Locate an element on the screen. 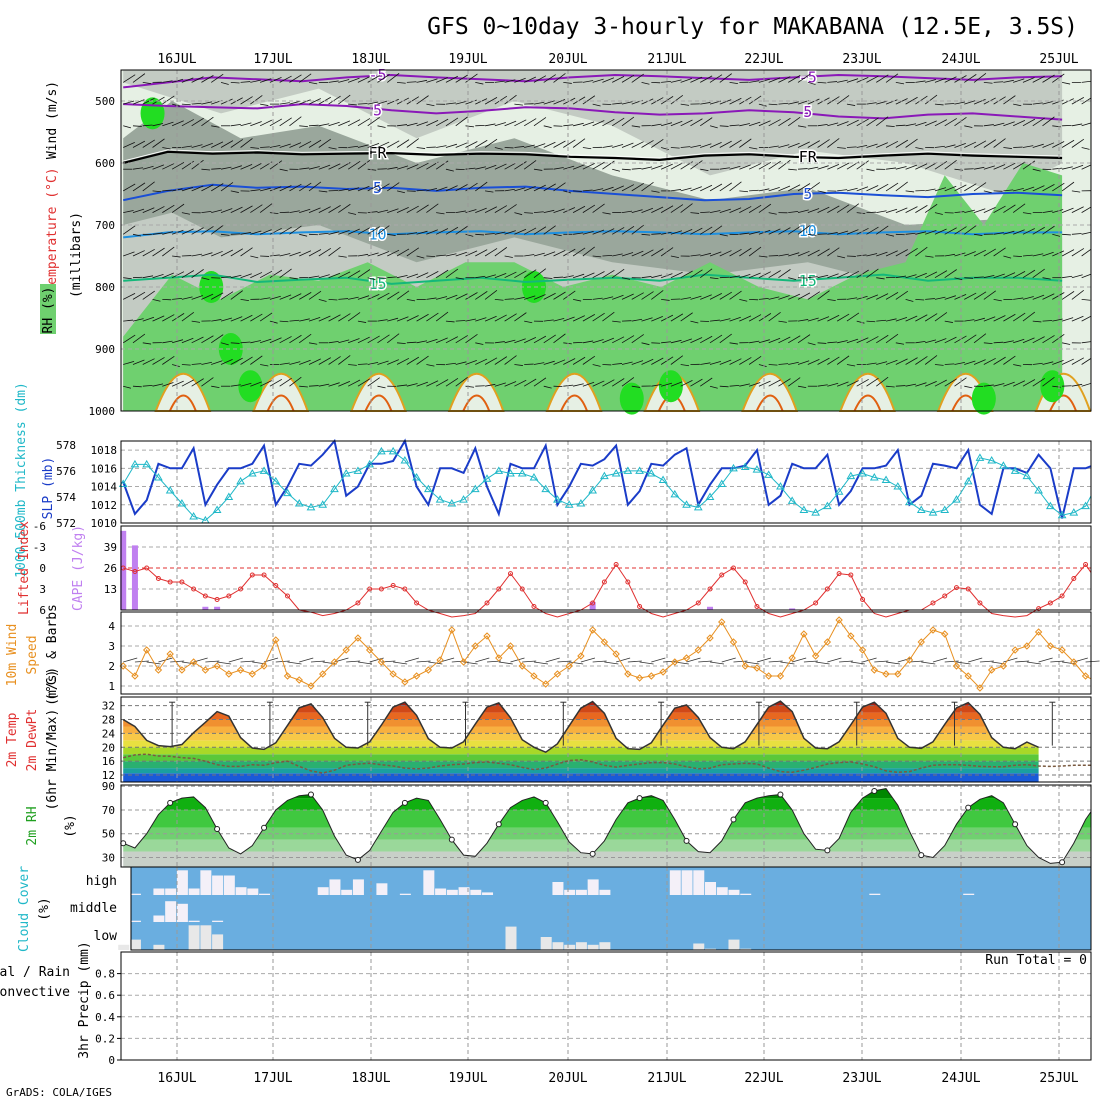  date-label-top-1: 17JUL is located at coordinates (272, 59).